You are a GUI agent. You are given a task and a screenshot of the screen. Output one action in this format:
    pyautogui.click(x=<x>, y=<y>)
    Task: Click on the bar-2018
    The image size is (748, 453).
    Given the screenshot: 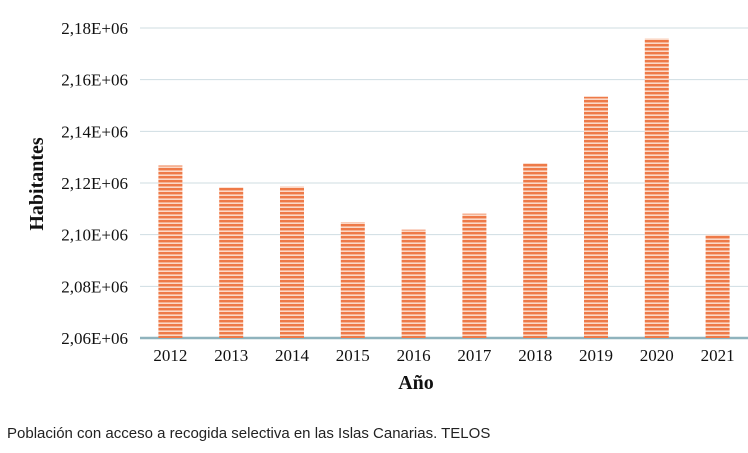 What is the action you would take?
    pyautogui.click(x=535, y=250)
    